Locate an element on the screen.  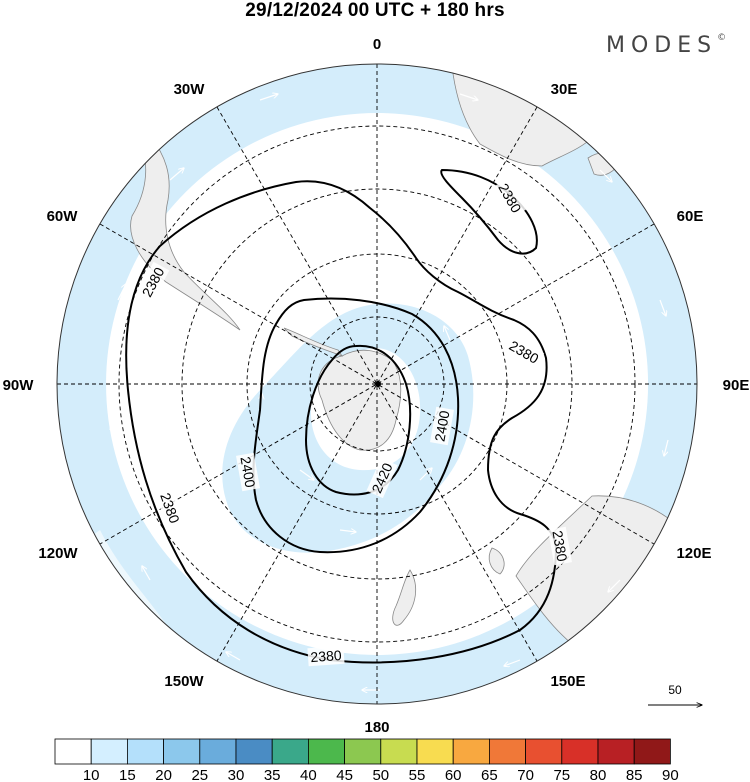
lon-label-150w: 150W is located at coordinates (184, 681).